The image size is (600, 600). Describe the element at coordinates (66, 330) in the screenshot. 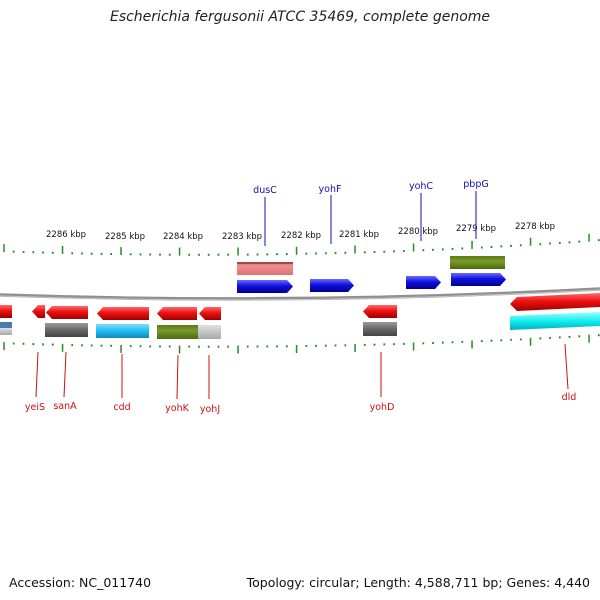

I see `sanA-gray-feature` at that location.